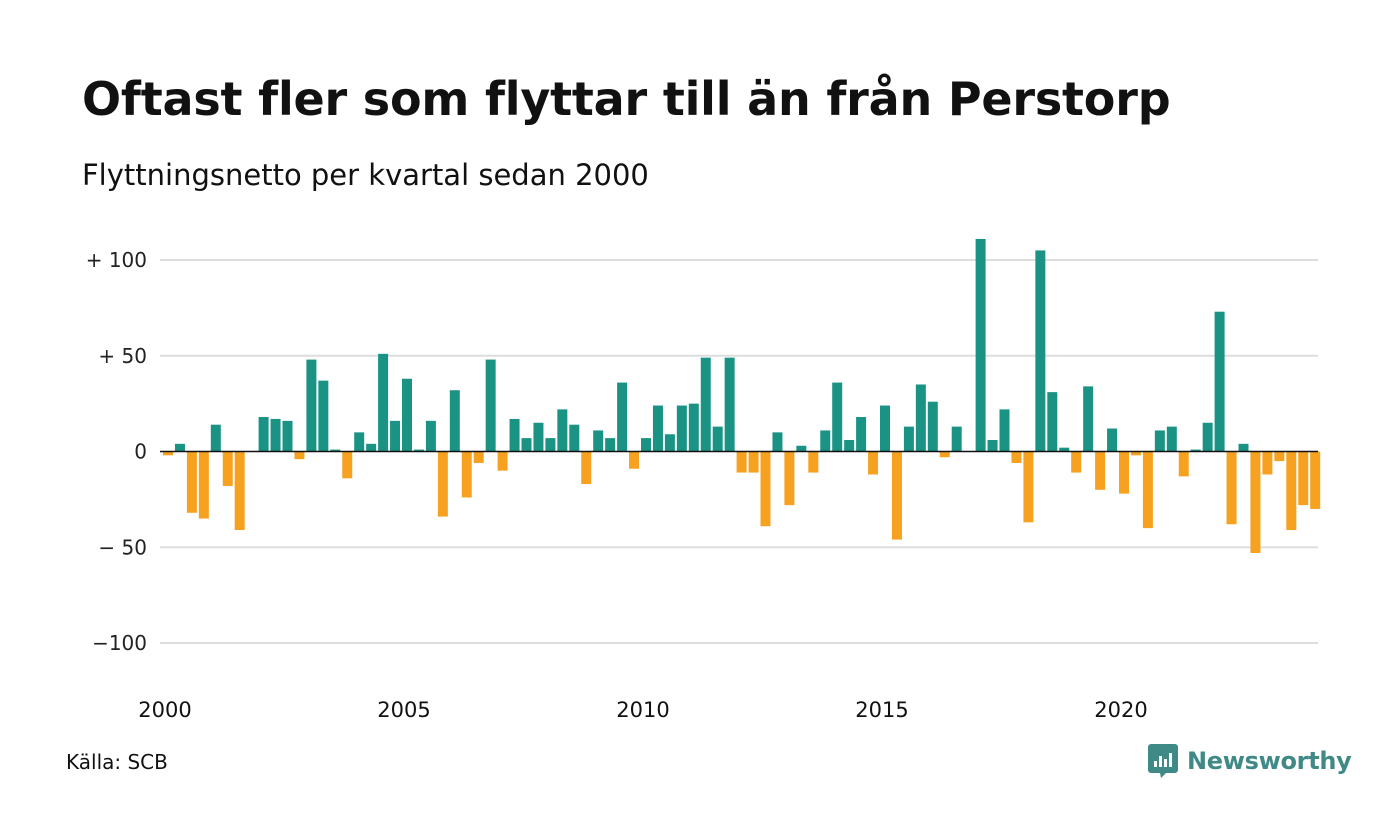 The width and height of the screenshot is (1400, 840). I want to click on newsworthy-logo-icon, so click(1163, 761).